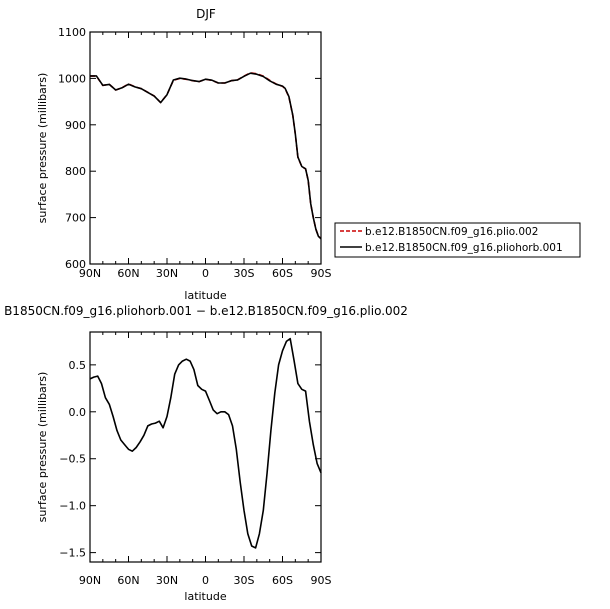  I want to click on y-tick-label: −1.5, so click(72, 553).